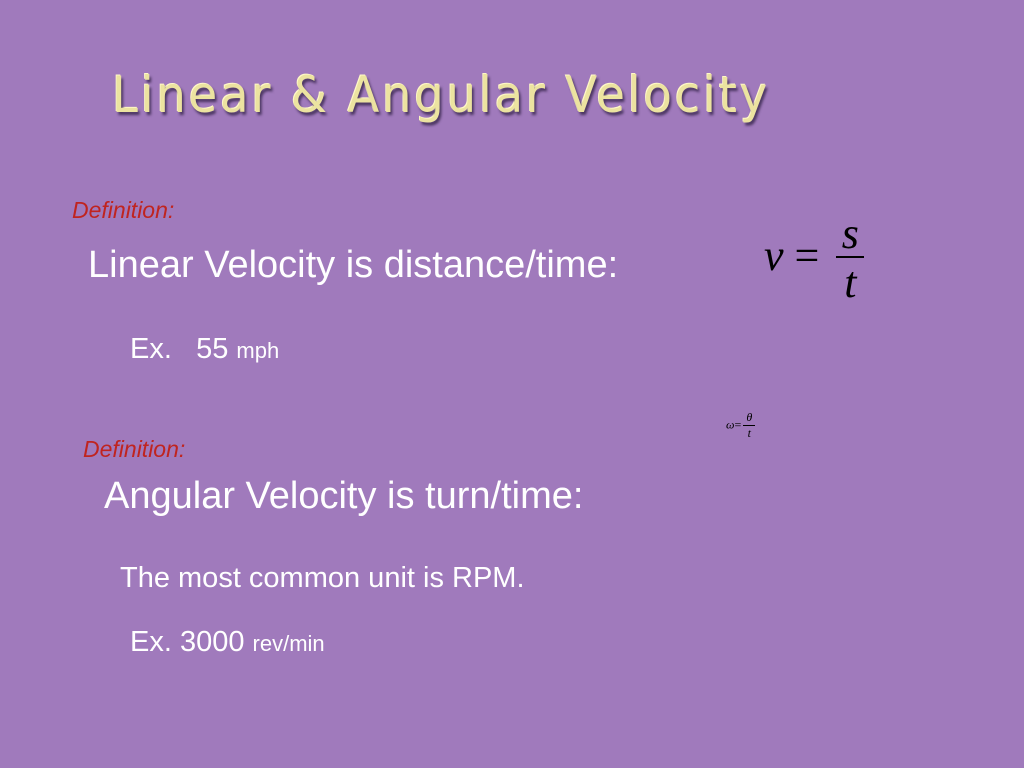  Describe the element at coordinates (730, 424) in the screenshot. I see `formula-lhs: ω` at that location.